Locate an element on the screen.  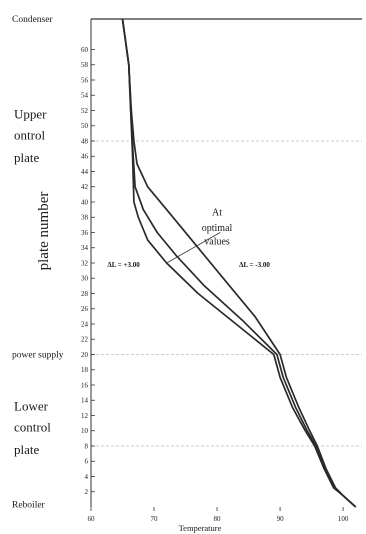
y-tick-label: 12 is located at coordinates (85, 416).